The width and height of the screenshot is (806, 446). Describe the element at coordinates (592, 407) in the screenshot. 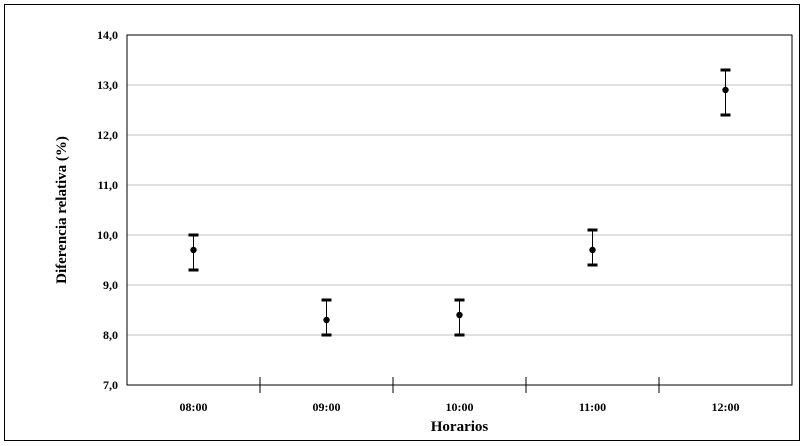

I see `x-tick-label: 11:00` at that location.